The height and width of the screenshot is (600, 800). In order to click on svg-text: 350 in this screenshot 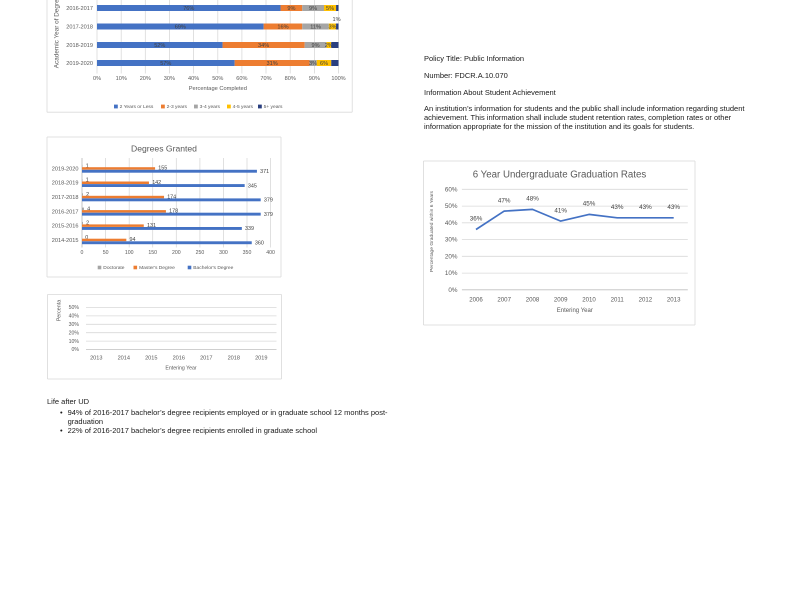, I will do `click(247, 253)`.